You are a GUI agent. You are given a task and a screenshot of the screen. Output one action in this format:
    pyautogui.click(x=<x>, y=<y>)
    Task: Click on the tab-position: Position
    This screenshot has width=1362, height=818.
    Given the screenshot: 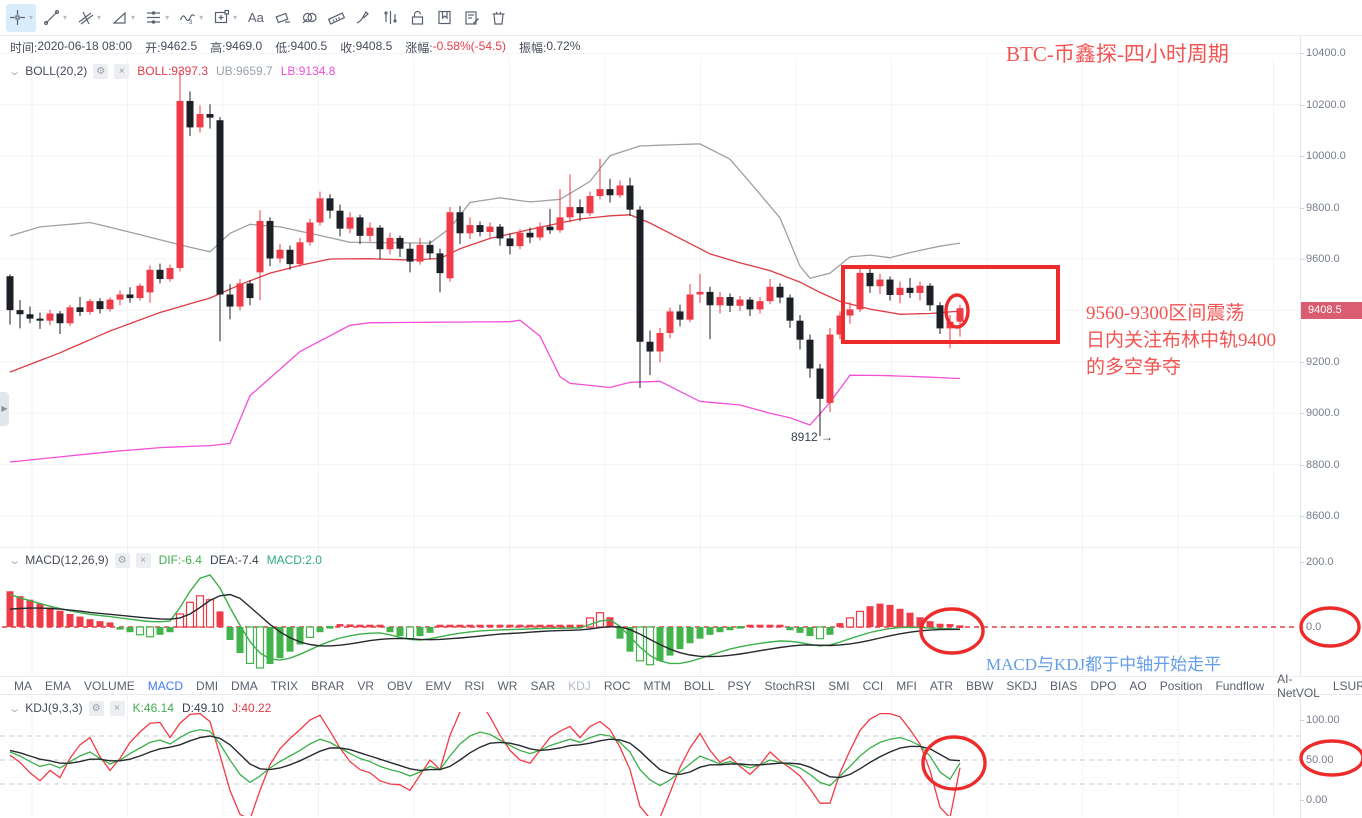 What is the action you would take?
    pyautogui.click(x=1181, y=685)
    